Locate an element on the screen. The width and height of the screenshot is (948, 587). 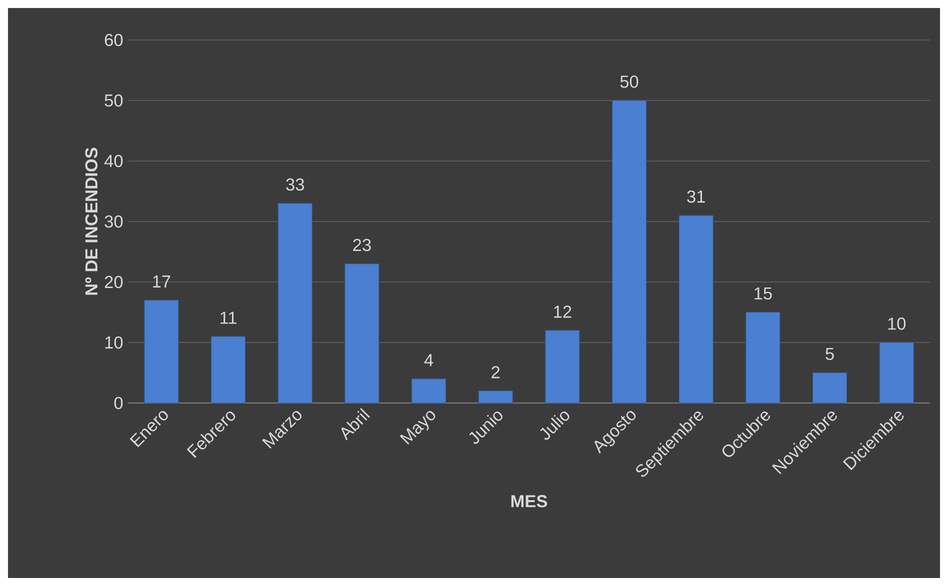
data-label: 50 is located at coordinates (629, 82).